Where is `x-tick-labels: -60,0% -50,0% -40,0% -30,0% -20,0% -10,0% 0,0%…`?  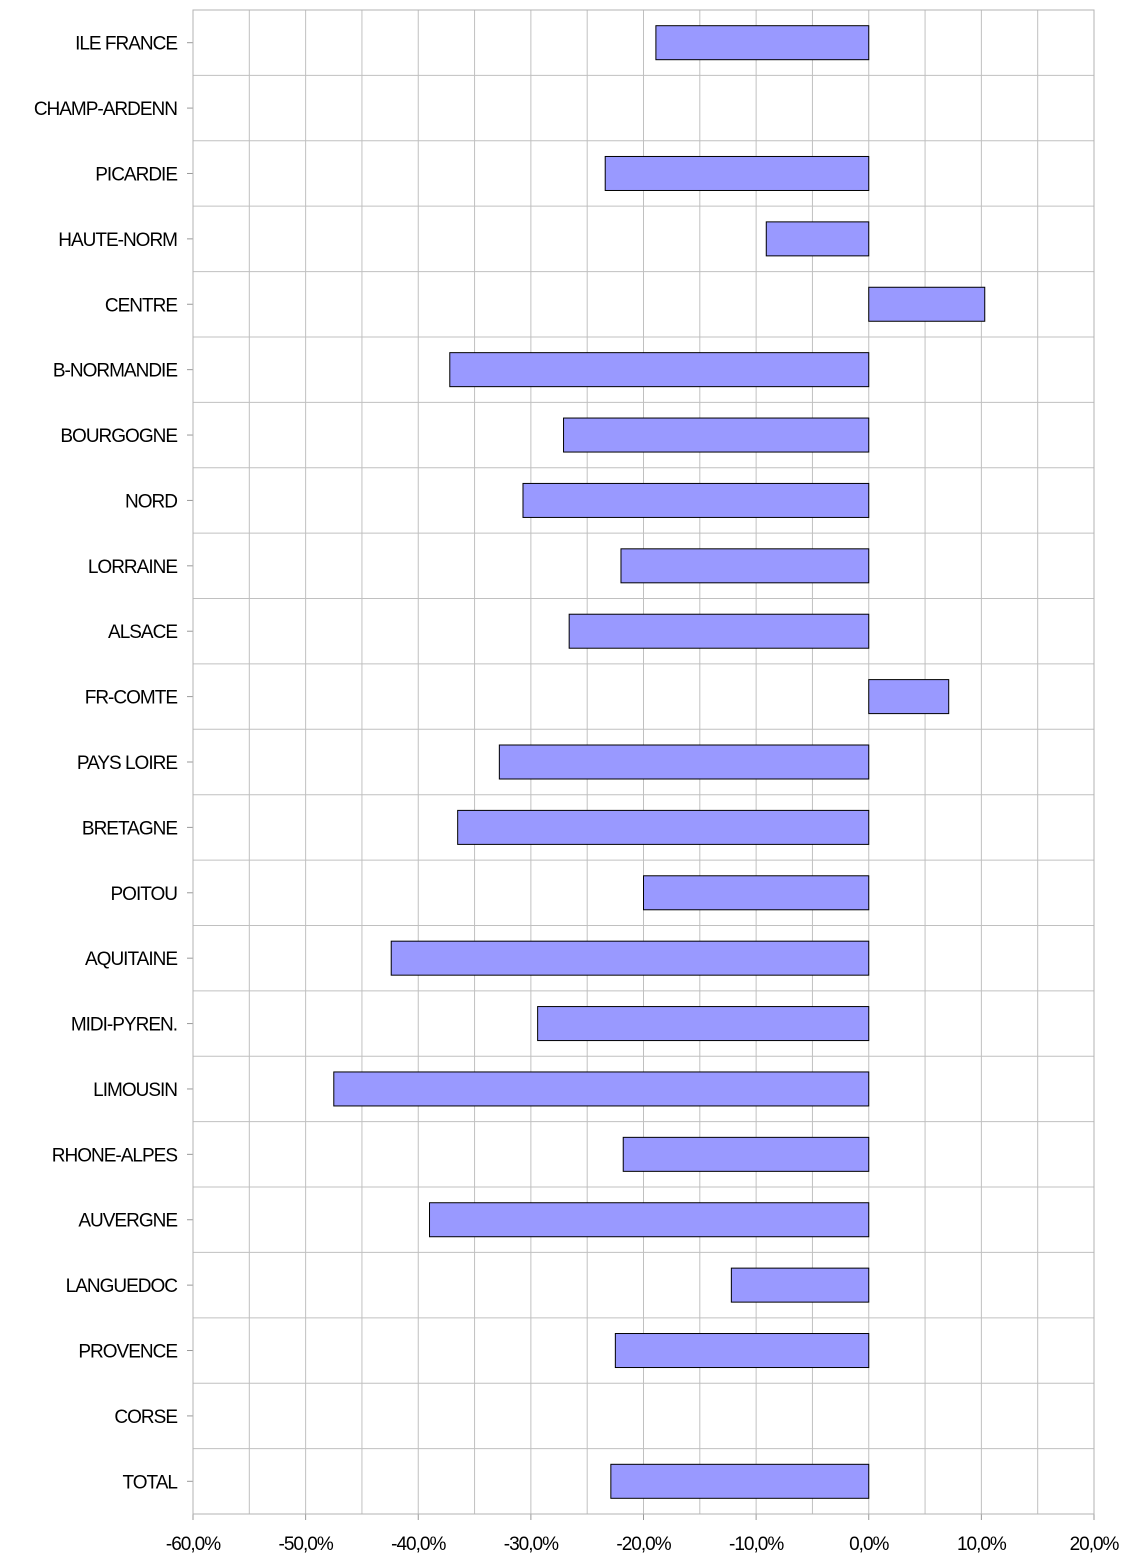
x-tick-labels: -60,0% -50,0% -40,0% -30,0% -20,0% -10,0% 0,0%… is located at coordinates (643, 1544).